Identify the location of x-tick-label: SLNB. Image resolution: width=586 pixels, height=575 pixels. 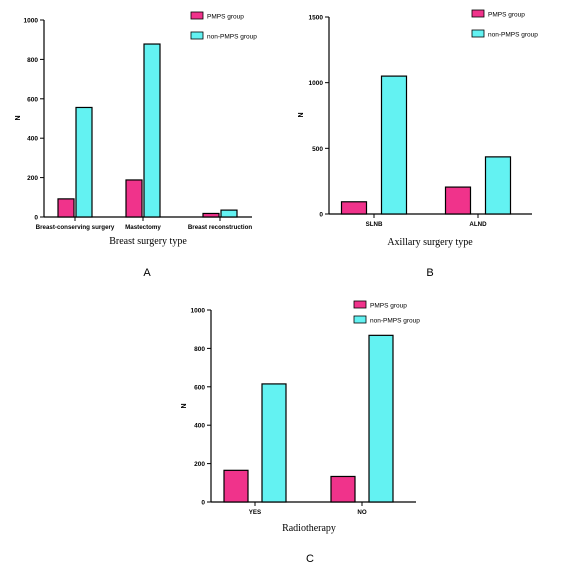
(374, 224).